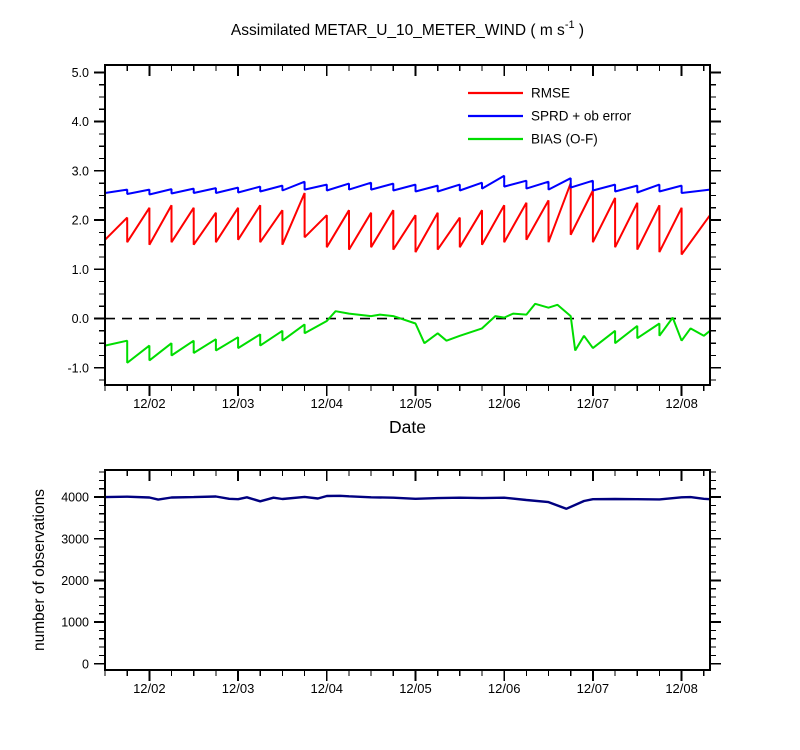 This screenshot has height=750, width=800. Describe the element at coordinates (80, 319) in the screenshot. I see `y-tick-label: 0.0` at that location.